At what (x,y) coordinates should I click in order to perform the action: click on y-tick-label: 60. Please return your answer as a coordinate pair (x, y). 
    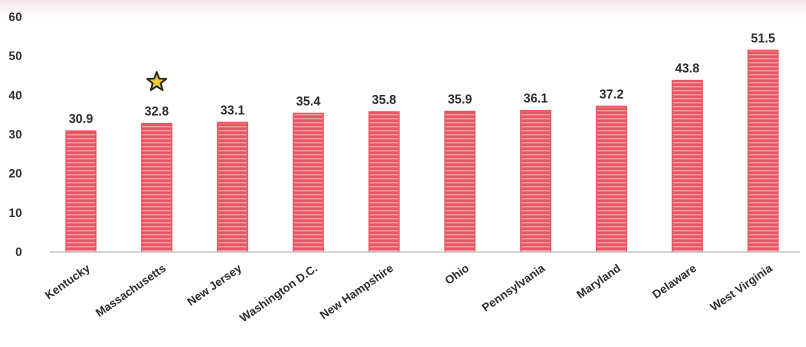
    Looking at the image, I should click on (16, 17).